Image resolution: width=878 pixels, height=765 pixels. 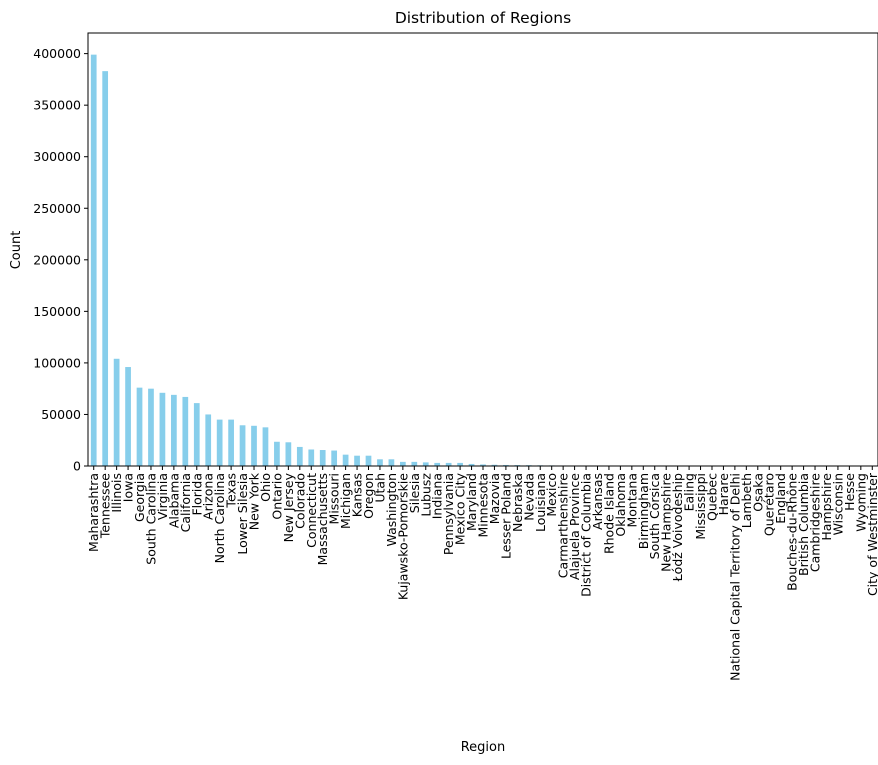 What do you see at coordinates (322, 519) in the screenshot?
I see `x-tick-label-20: Massachusetts` at bounding box center [322, 519].